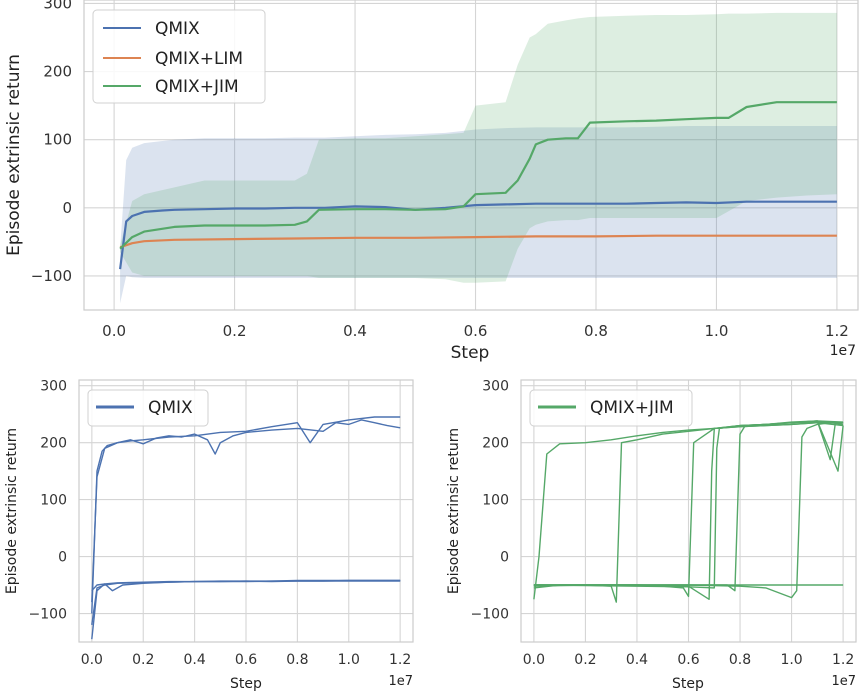 The width and height of the screenshot is (860, 693). I want to click on series-line-qmix-lim, so click(478, 241).